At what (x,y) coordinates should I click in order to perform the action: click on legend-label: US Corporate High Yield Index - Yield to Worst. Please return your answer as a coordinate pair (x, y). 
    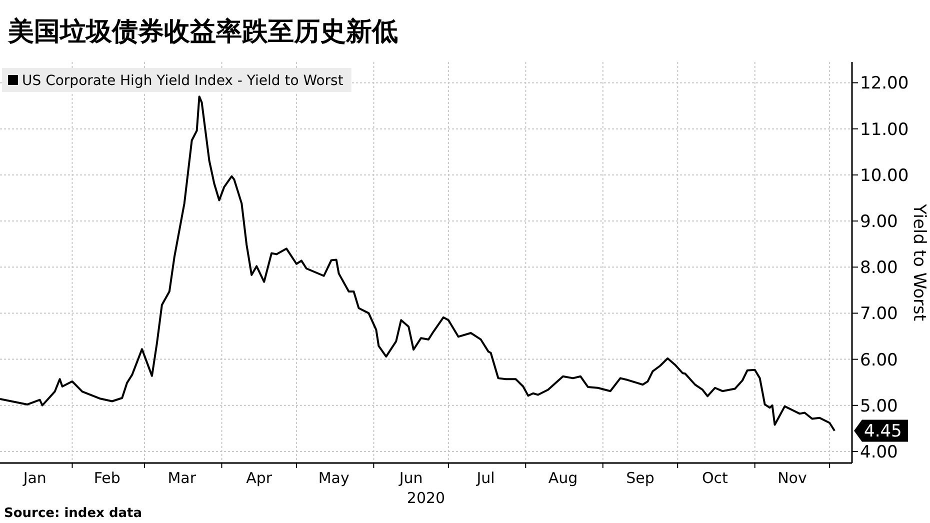
    Looking at the image, I should click on (183, 81).